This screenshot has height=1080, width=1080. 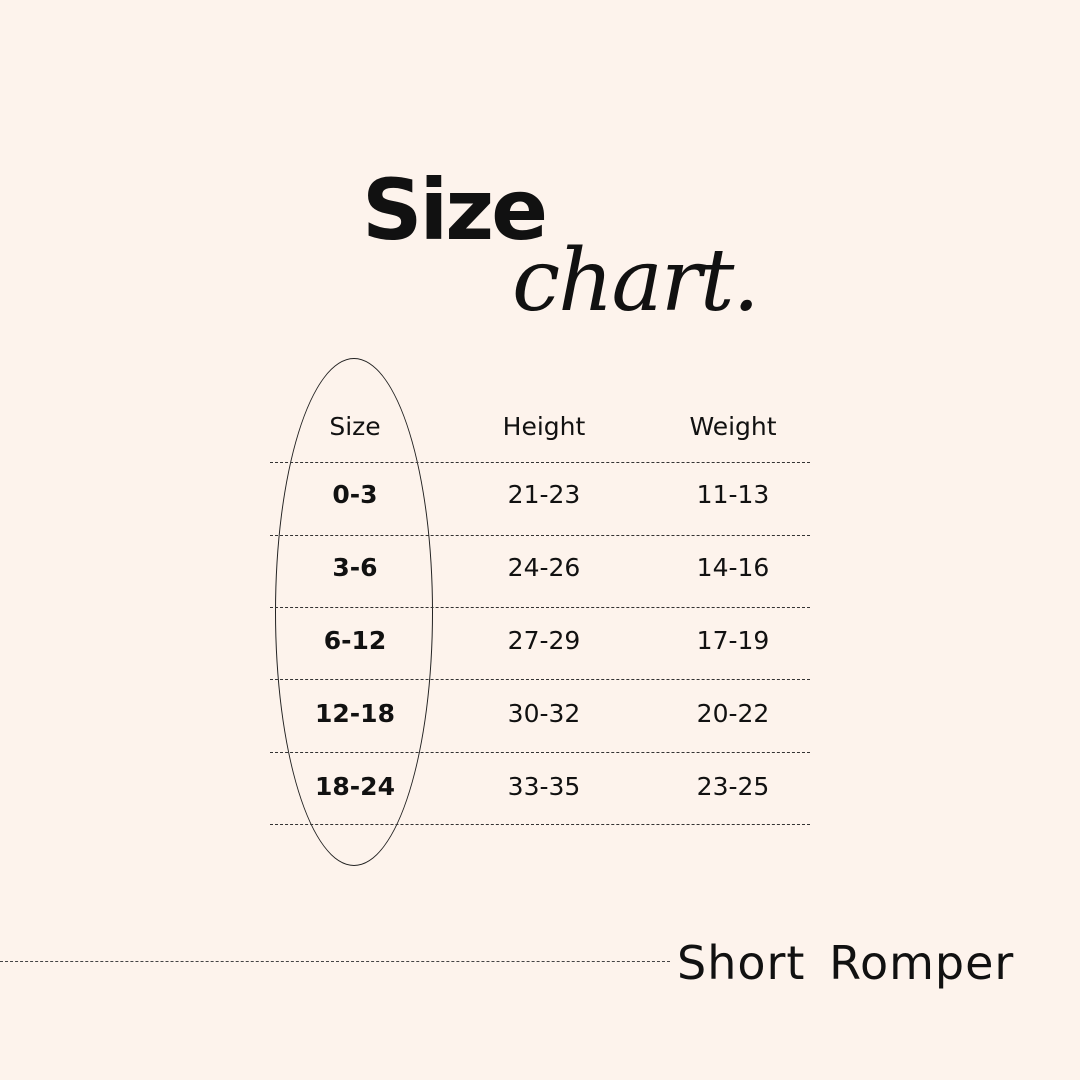 I want to click on cell-size: 3-6, so click(x=355, y=567).